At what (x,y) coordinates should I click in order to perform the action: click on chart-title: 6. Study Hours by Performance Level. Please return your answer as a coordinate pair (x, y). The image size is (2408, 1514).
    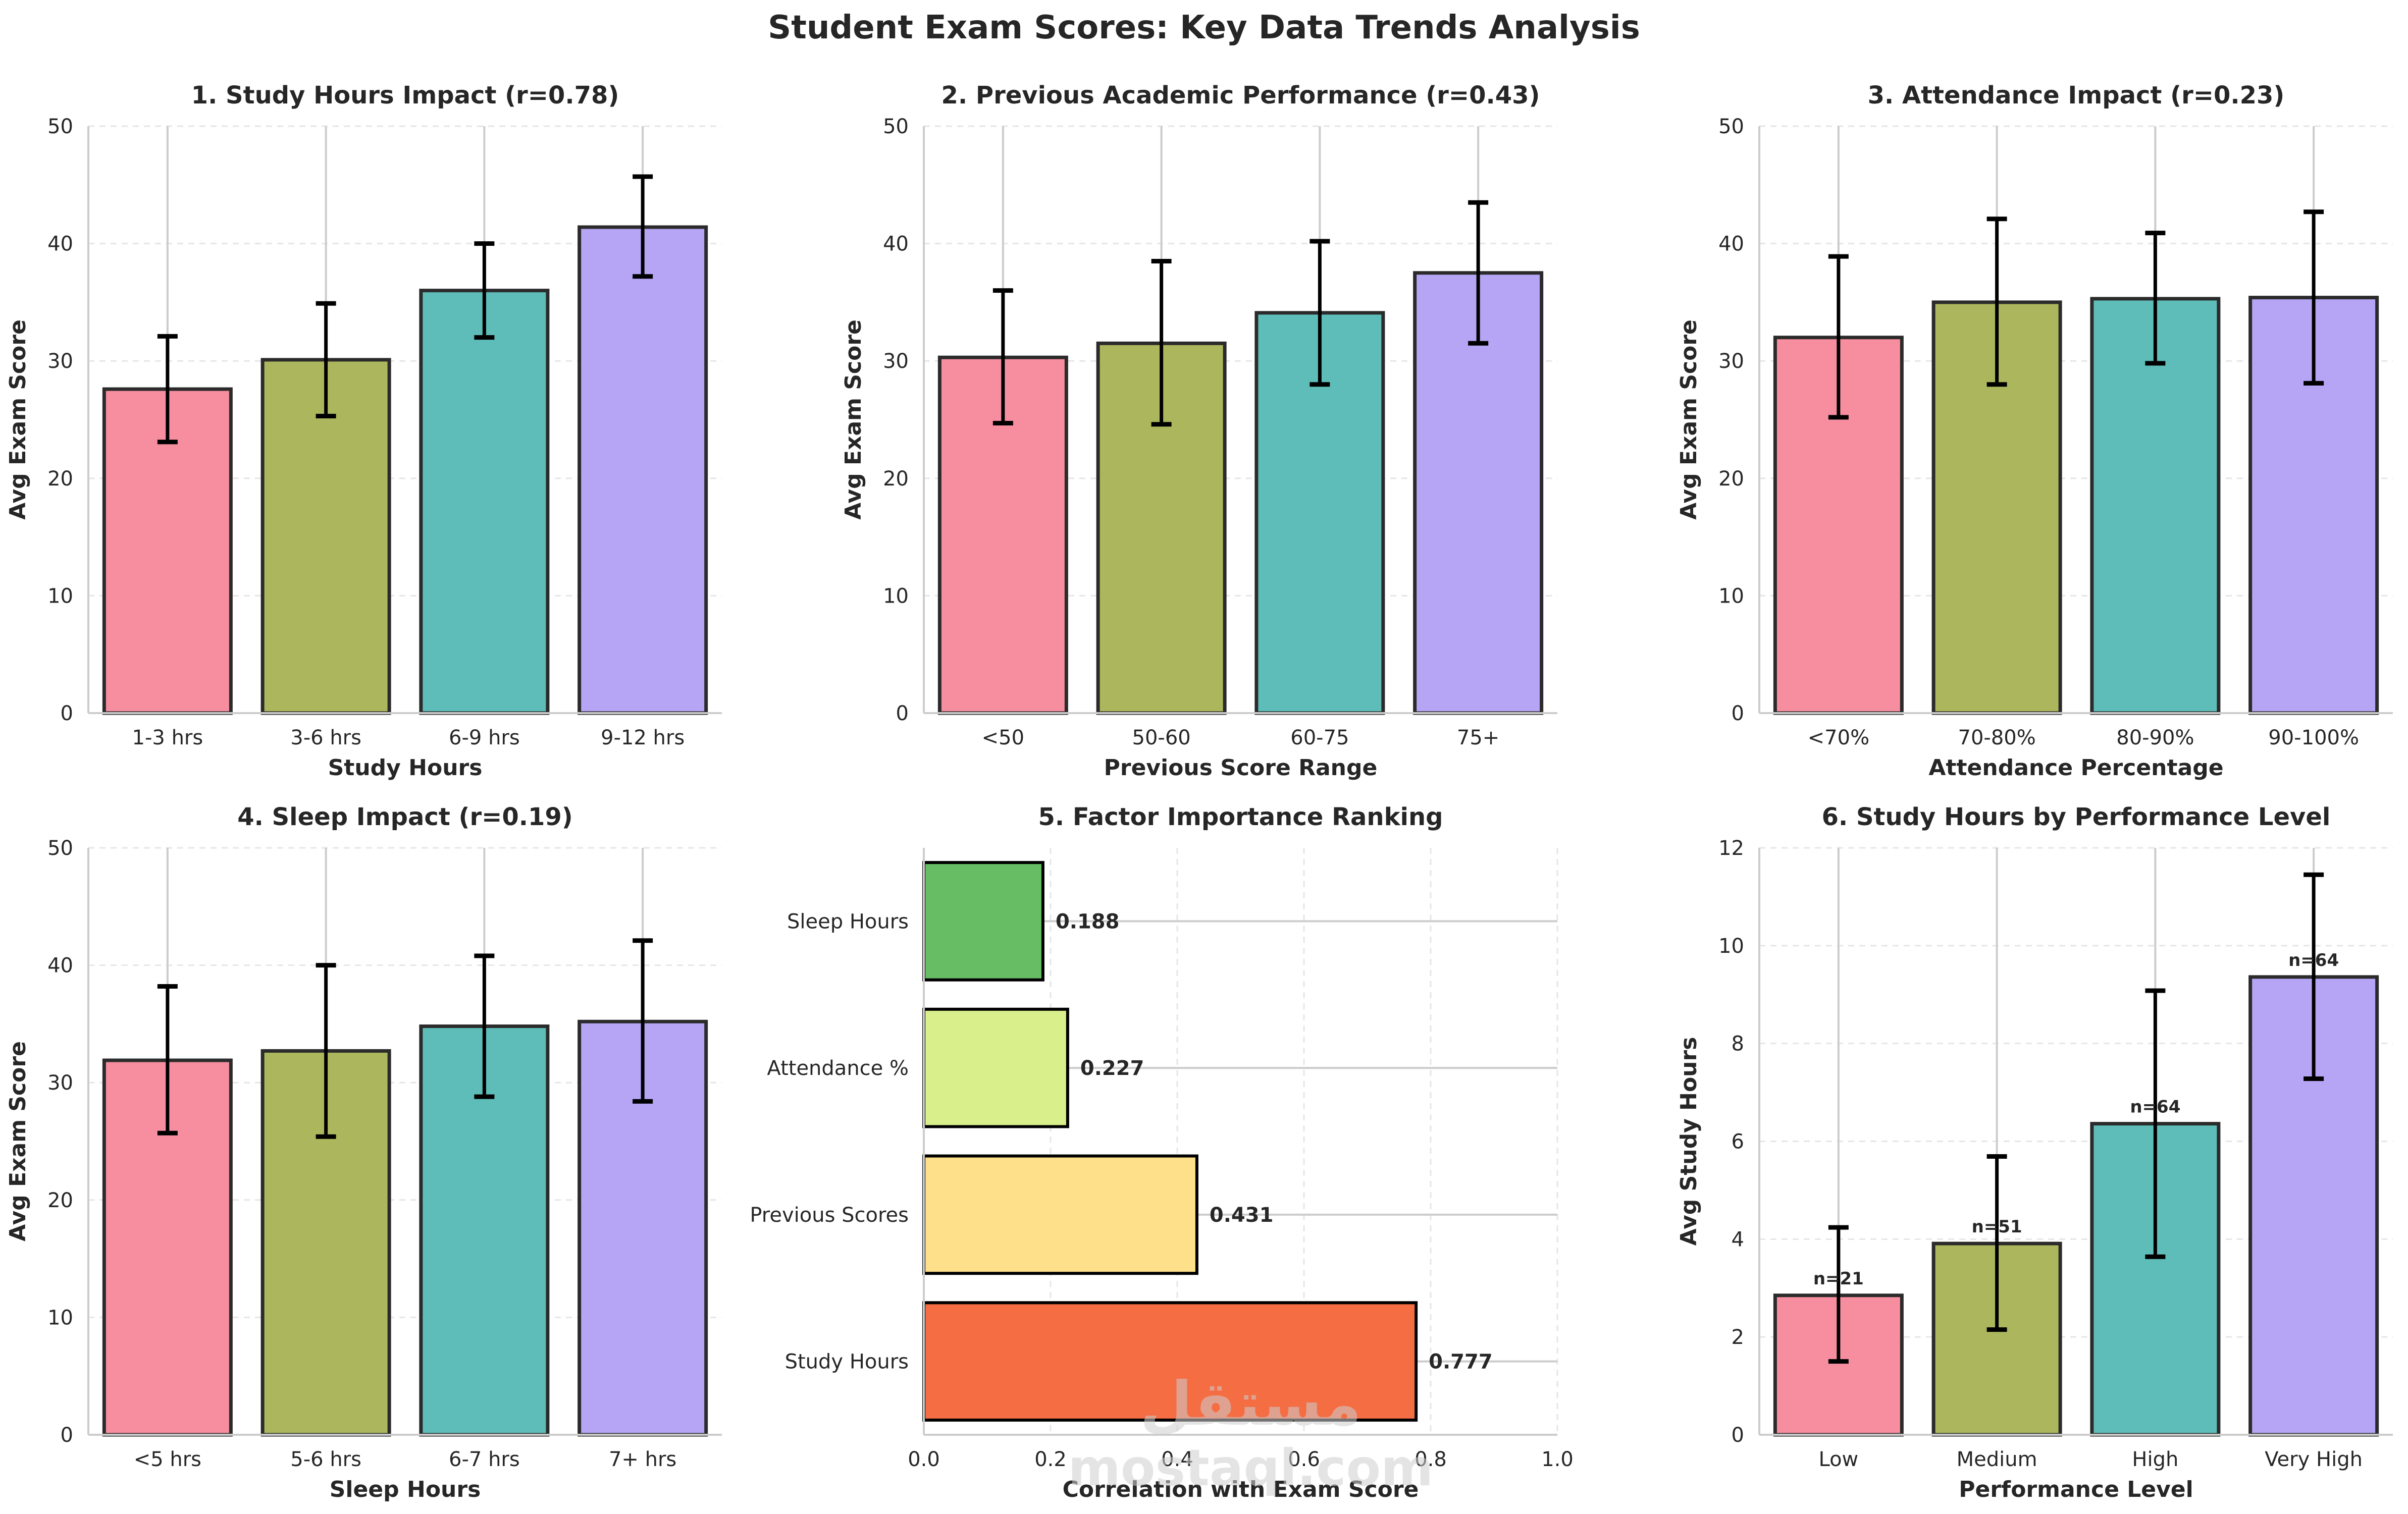
    Looking at the image, I should click on (2076, 817).